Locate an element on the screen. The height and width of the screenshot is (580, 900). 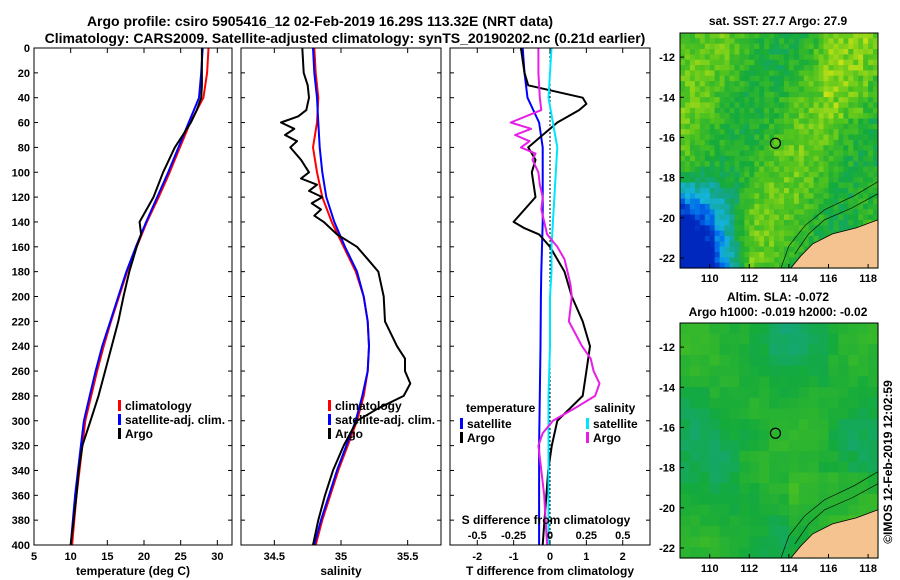
depth-tick-label: 80 is located at coordinates (24, 148).